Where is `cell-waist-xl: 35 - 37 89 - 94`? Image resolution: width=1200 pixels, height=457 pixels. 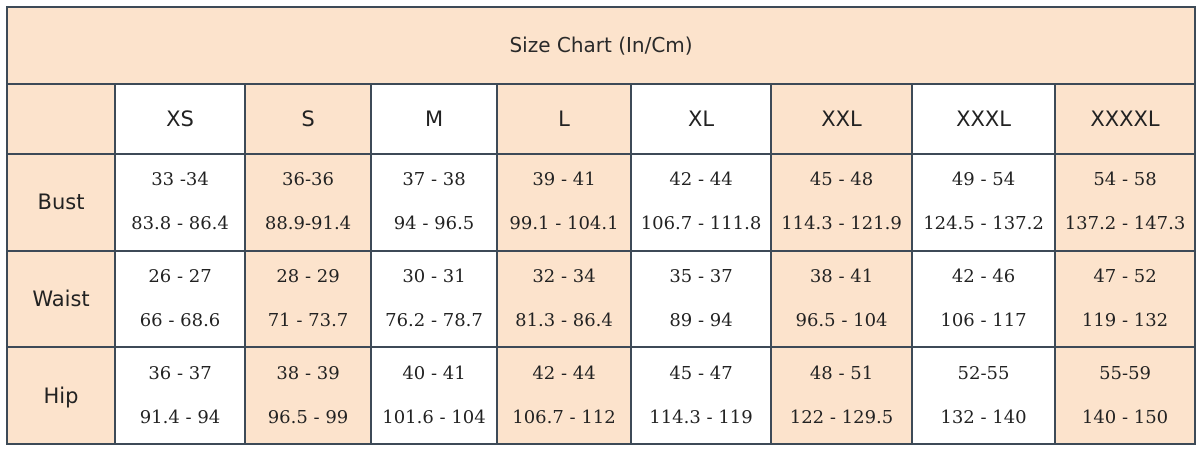
cell-waist-xl: 35 - 37 89 - 94 is located at coordinates (701, 299).